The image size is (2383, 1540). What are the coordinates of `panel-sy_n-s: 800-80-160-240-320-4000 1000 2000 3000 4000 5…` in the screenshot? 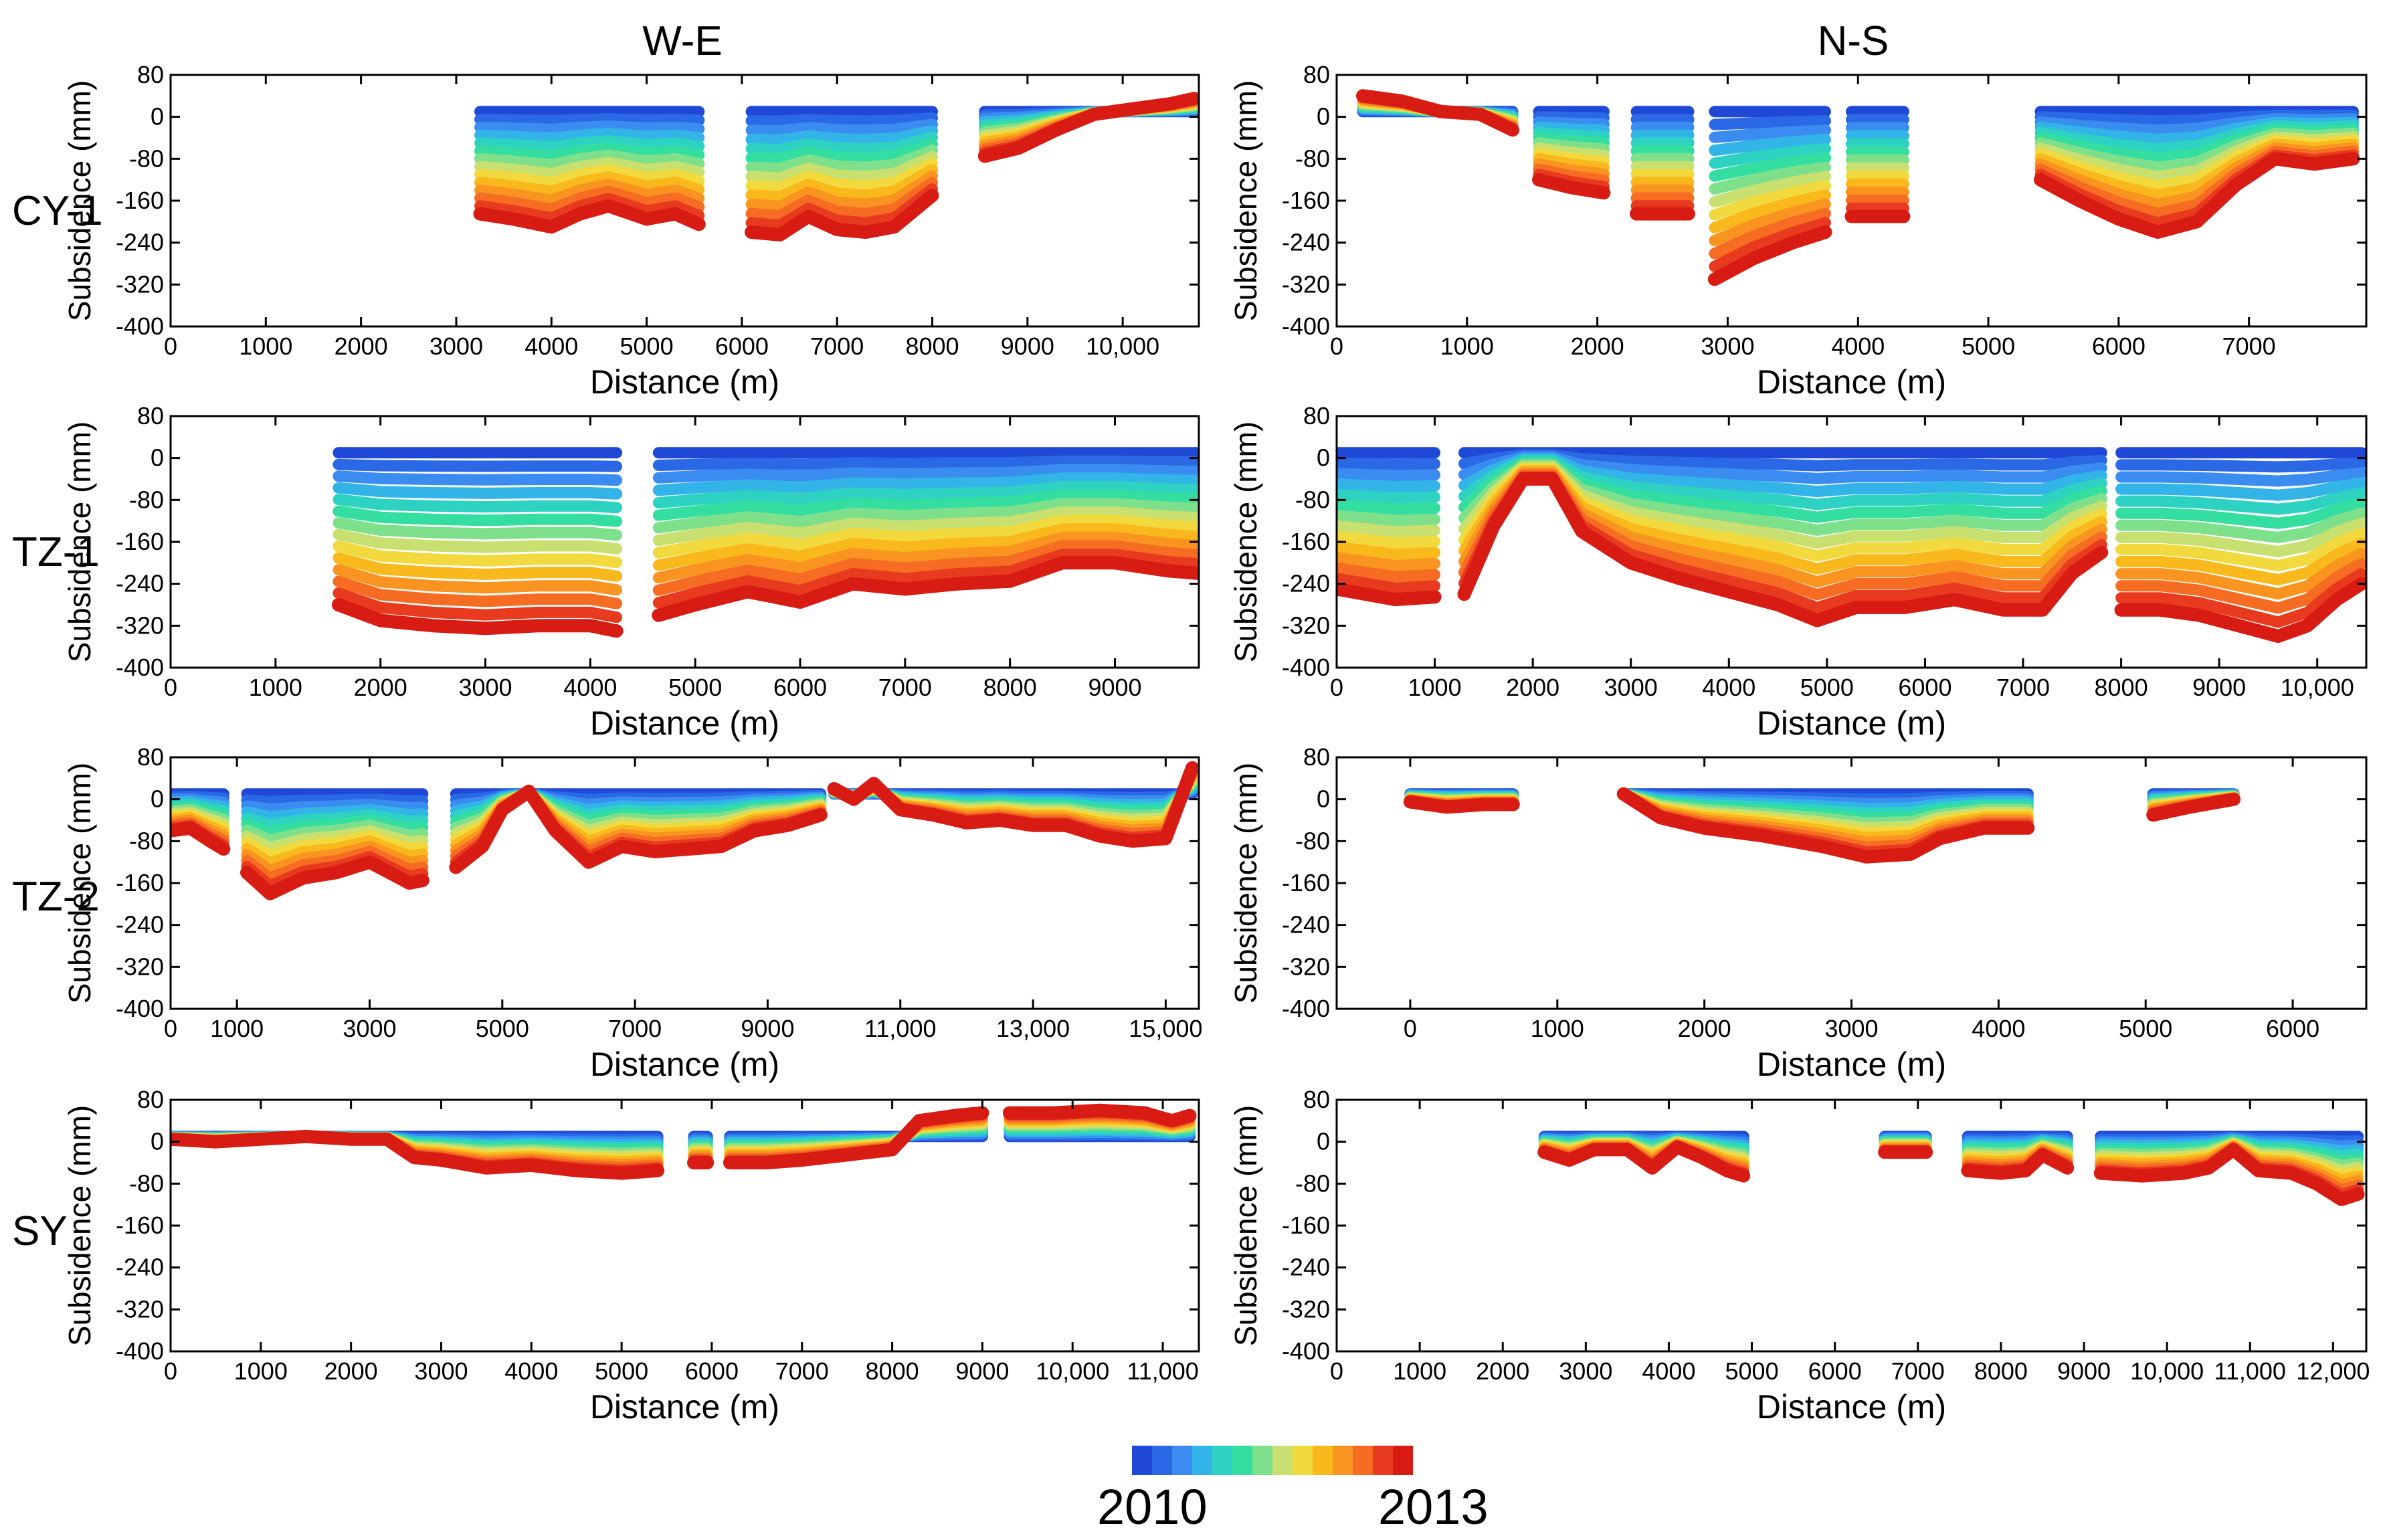 It's located at (1799, 1256).